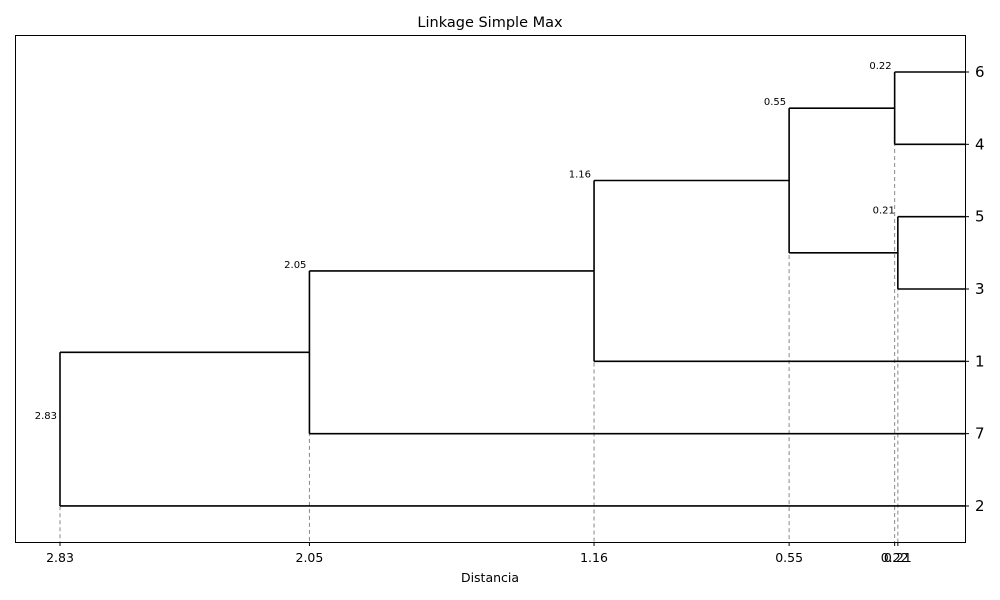  Describe the element at coordinates (789, 557) in the screenshot. I see `x-tick-label: 0.55` at that location.